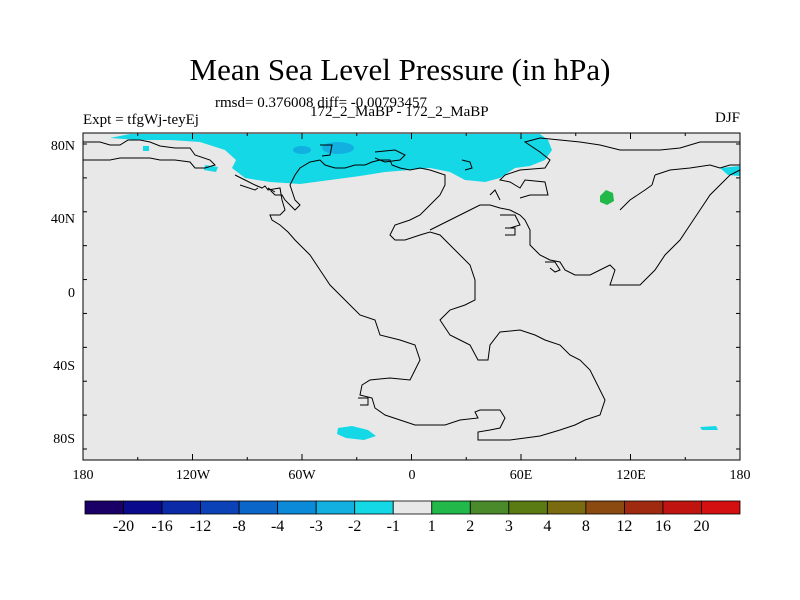 The height and width of the screenshot is (600, 800). I want to click on lat-tick-label: 40N, so click(62, 219).